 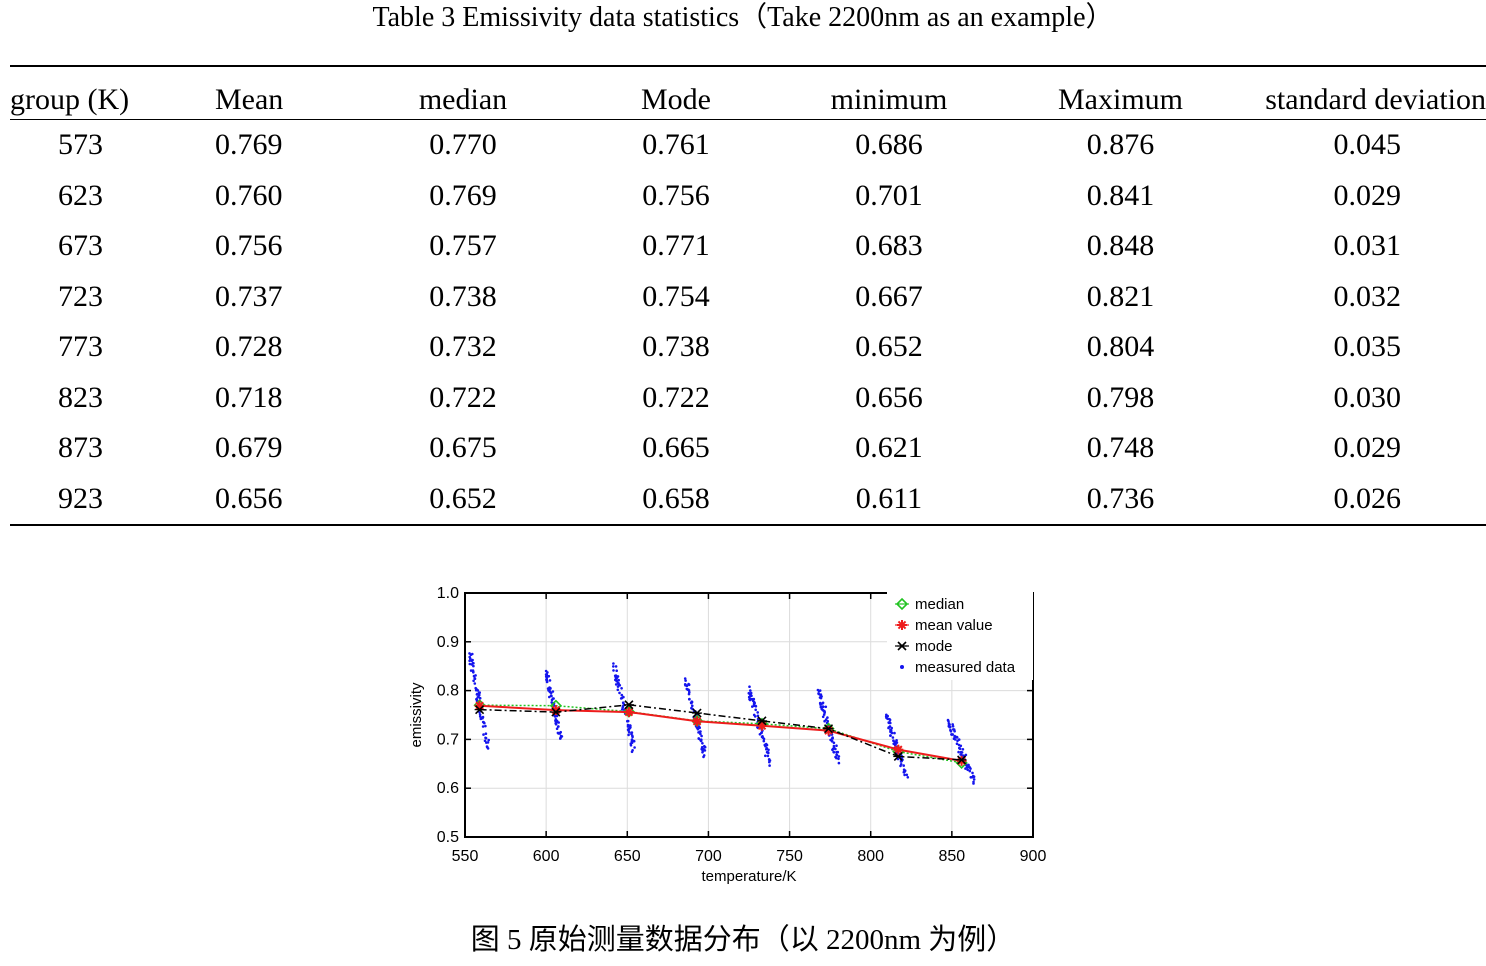 What do you see at coordinates (676, 296) in the screenshot?
I see `table-cell: 0.754` at bounding box center [676, 296].